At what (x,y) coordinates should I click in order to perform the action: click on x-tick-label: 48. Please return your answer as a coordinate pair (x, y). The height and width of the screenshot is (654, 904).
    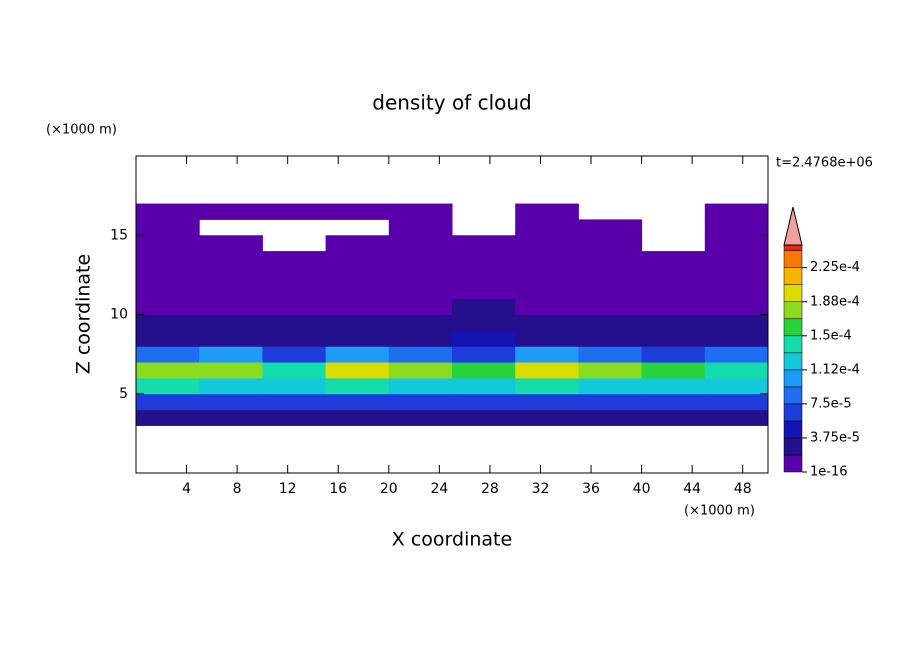
    Looking at the image, I should click on (743, 489).